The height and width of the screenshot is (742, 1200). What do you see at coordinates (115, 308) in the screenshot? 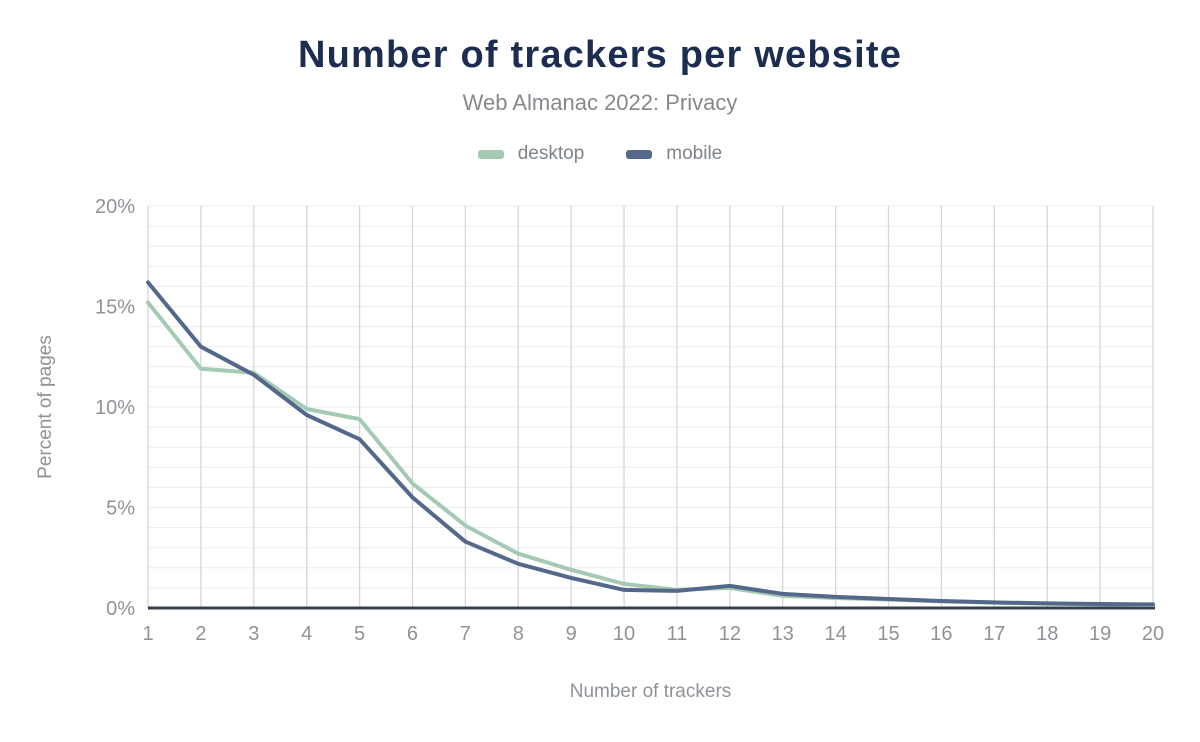
I see `y-tick-label: 15%` at bounding box center [115, 308].